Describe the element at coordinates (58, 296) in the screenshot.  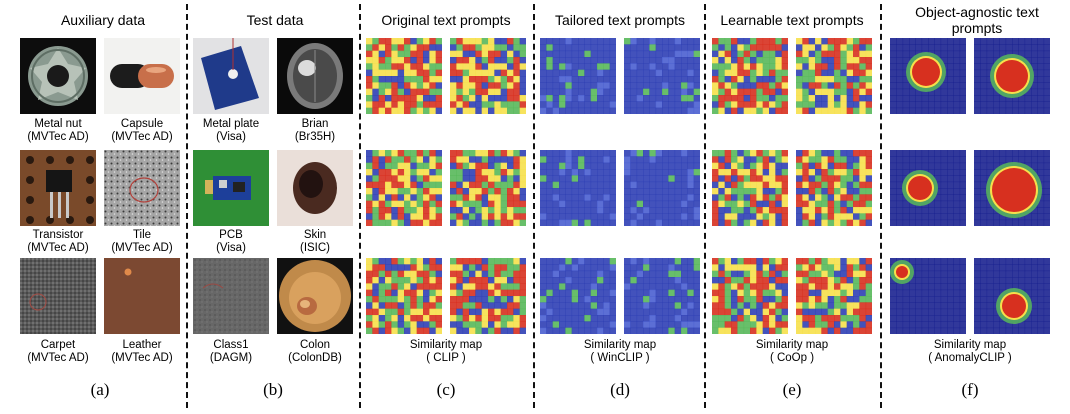
I see `image-carpet` at that location.